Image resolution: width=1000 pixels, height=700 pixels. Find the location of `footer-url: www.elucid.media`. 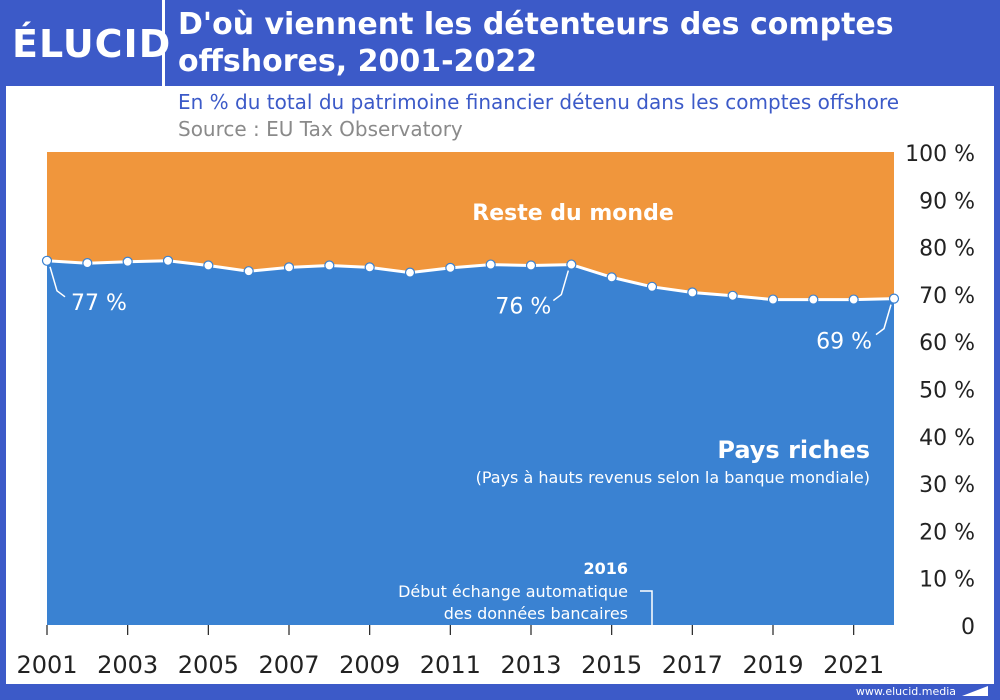

footer-url: www.elucid.media is located at coordinates (905, 691).